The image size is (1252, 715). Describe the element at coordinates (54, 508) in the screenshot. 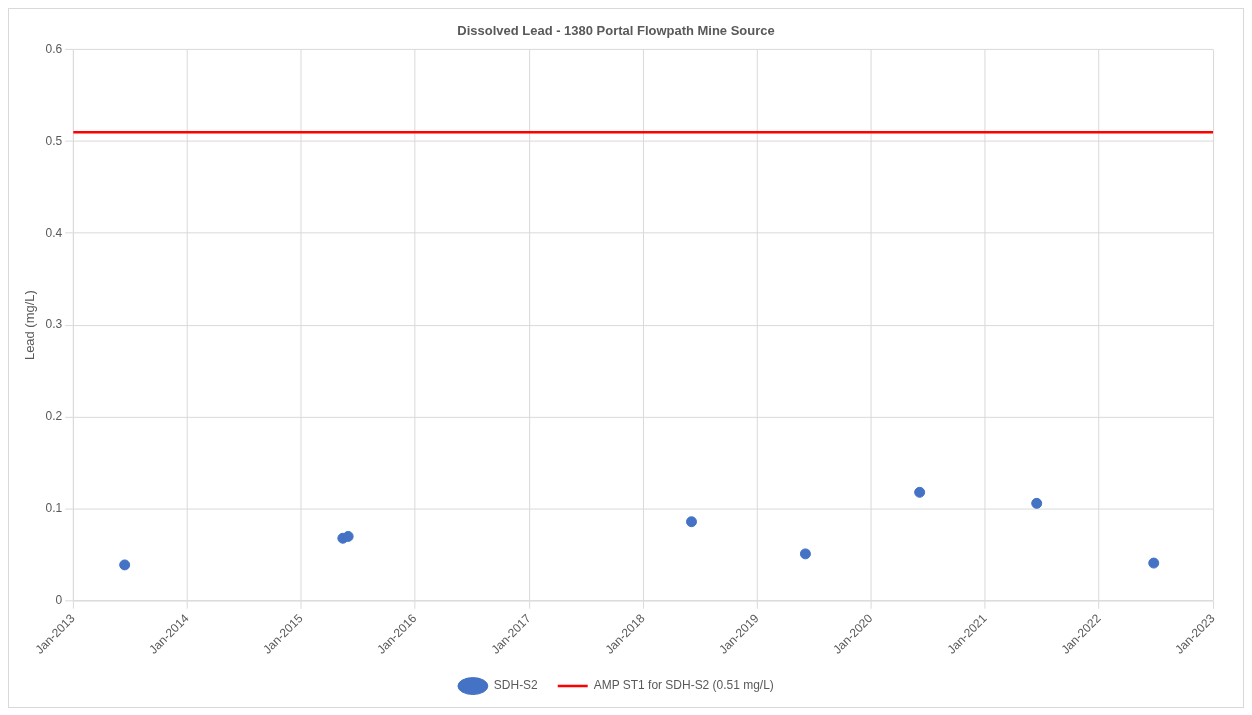

I see `y-tick-label: 0.1` at that location.